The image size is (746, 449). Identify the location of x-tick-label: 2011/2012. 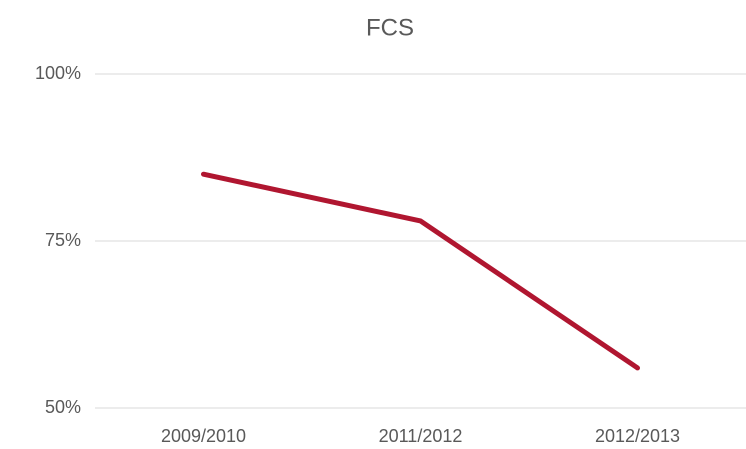
(421, 436).